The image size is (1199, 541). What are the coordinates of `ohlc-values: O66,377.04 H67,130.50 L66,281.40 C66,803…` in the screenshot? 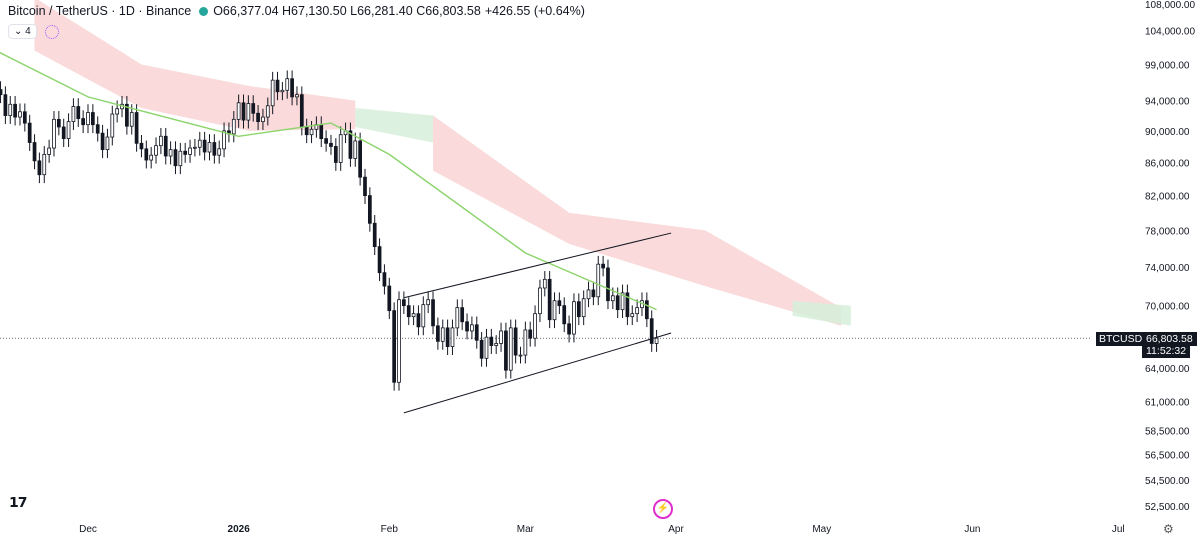 It's located at (347, 11).